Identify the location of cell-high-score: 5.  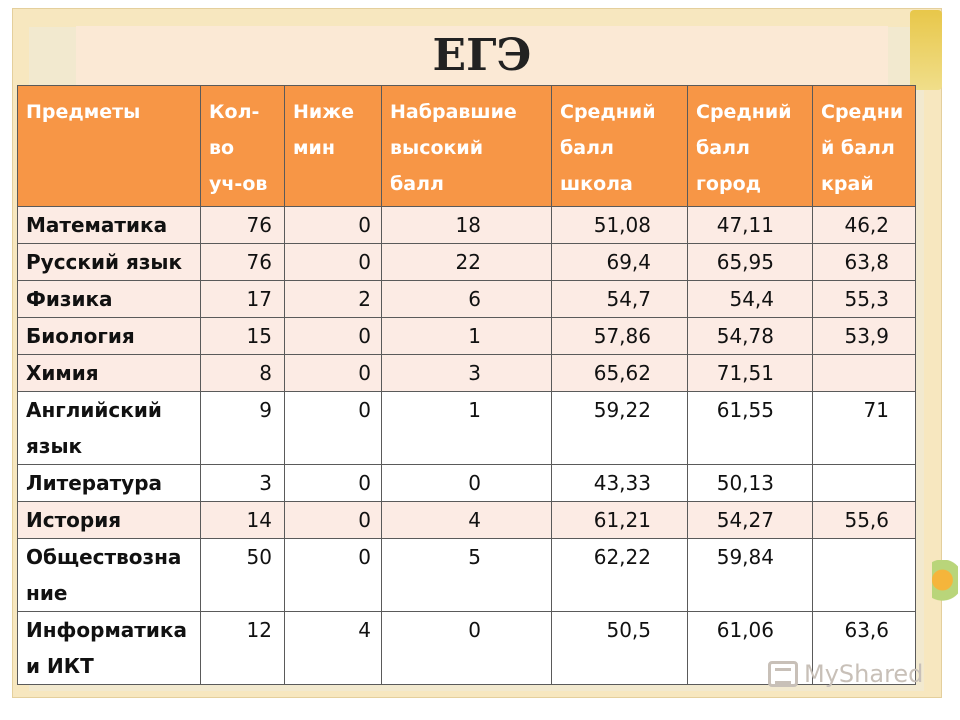
(466, 575).